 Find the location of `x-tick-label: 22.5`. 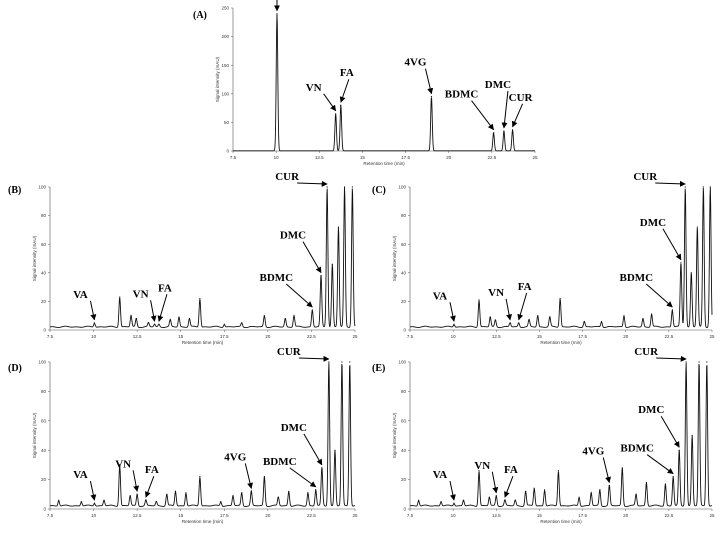

x-tick-label: 22.5 is located at coordinates (311, 515).